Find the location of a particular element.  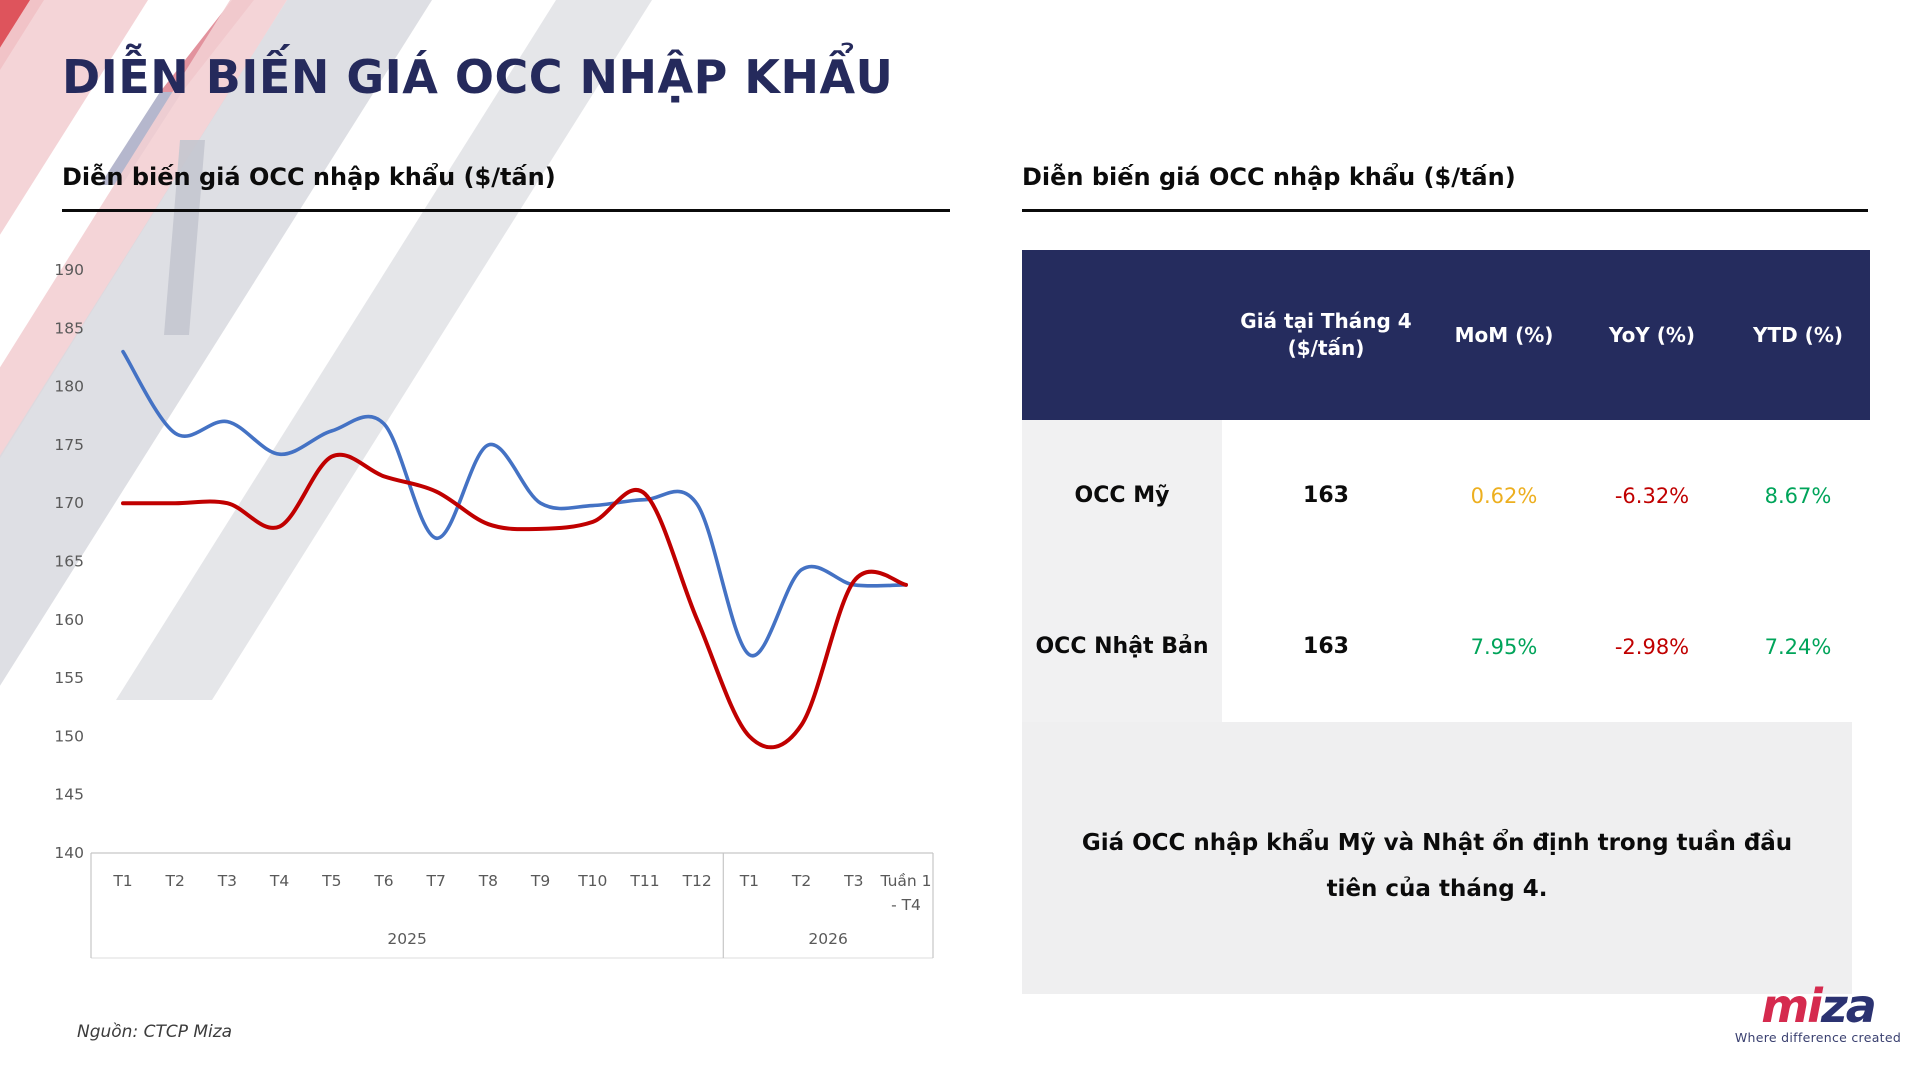

svg-text: 2025 is located at coordinates (406, 939).